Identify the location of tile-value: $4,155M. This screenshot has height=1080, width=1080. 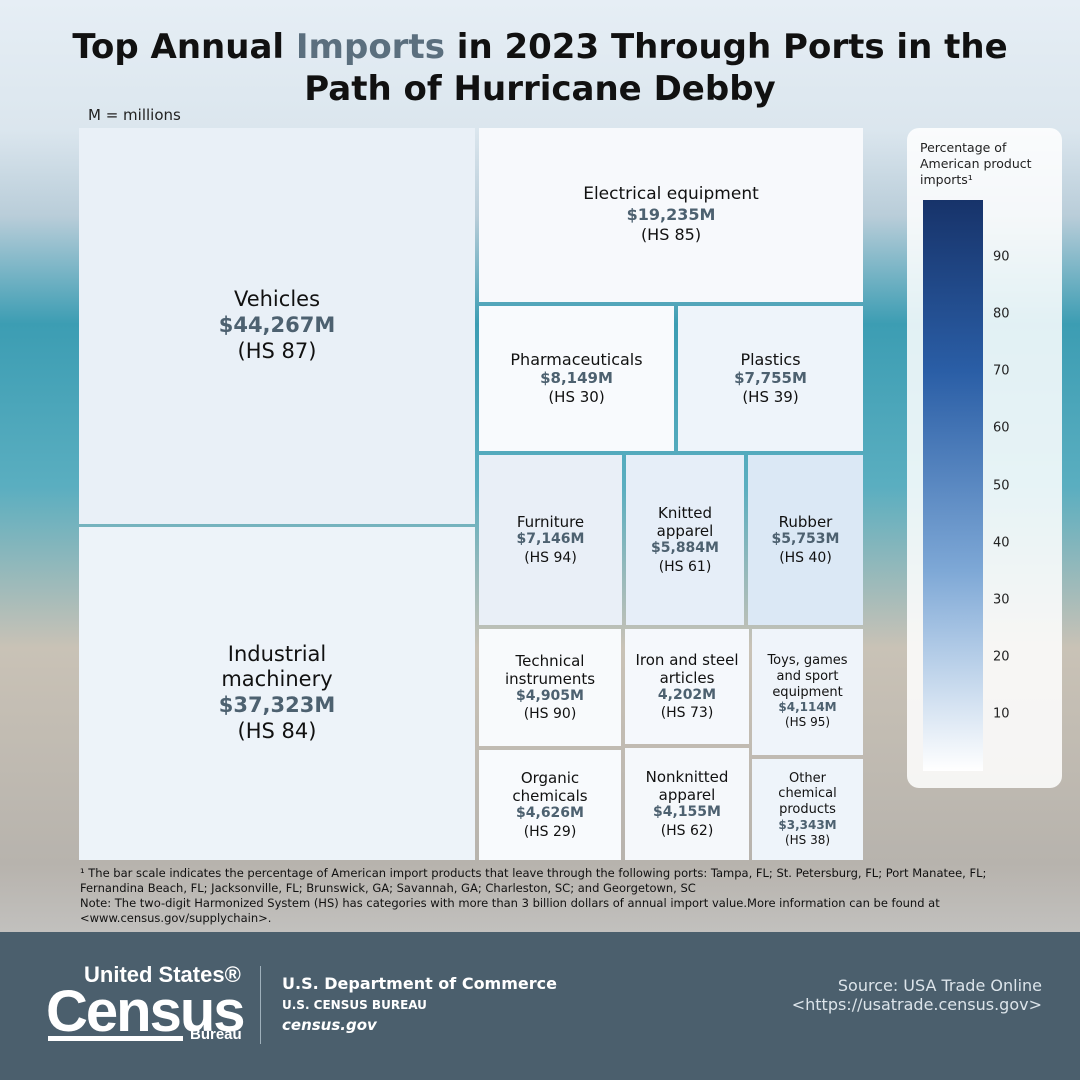
(687, 812).